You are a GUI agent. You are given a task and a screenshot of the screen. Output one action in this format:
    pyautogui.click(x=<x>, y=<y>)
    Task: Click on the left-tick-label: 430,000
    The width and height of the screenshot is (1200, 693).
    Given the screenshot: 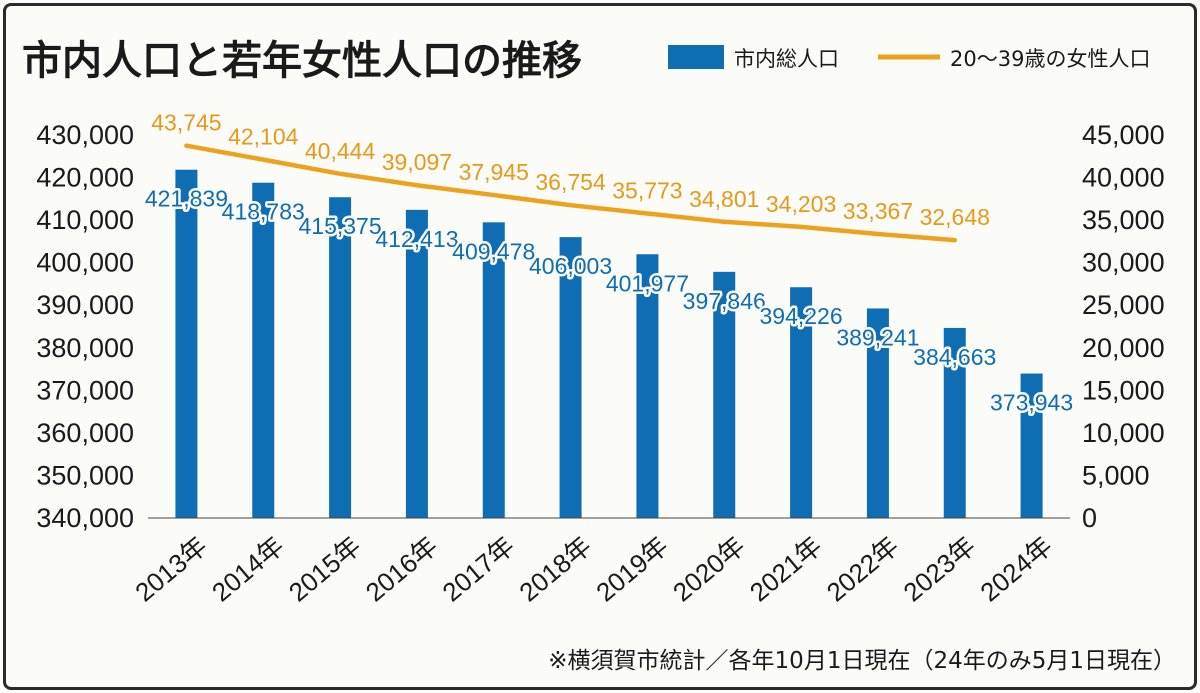 What is the action you would take?
    pyautogui.click(x=85, y=135)
    